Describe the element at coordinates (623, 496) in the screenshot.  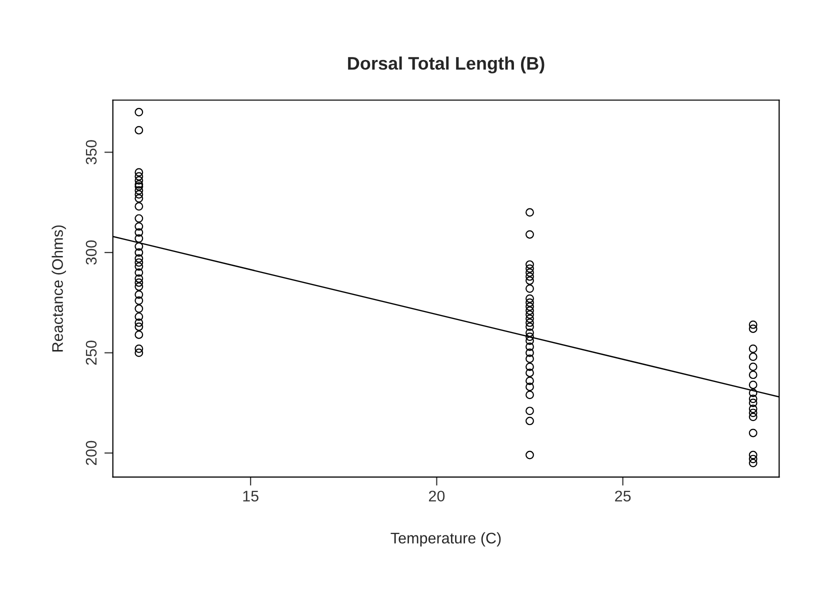
I see `x-tick-label: 25` at that location.